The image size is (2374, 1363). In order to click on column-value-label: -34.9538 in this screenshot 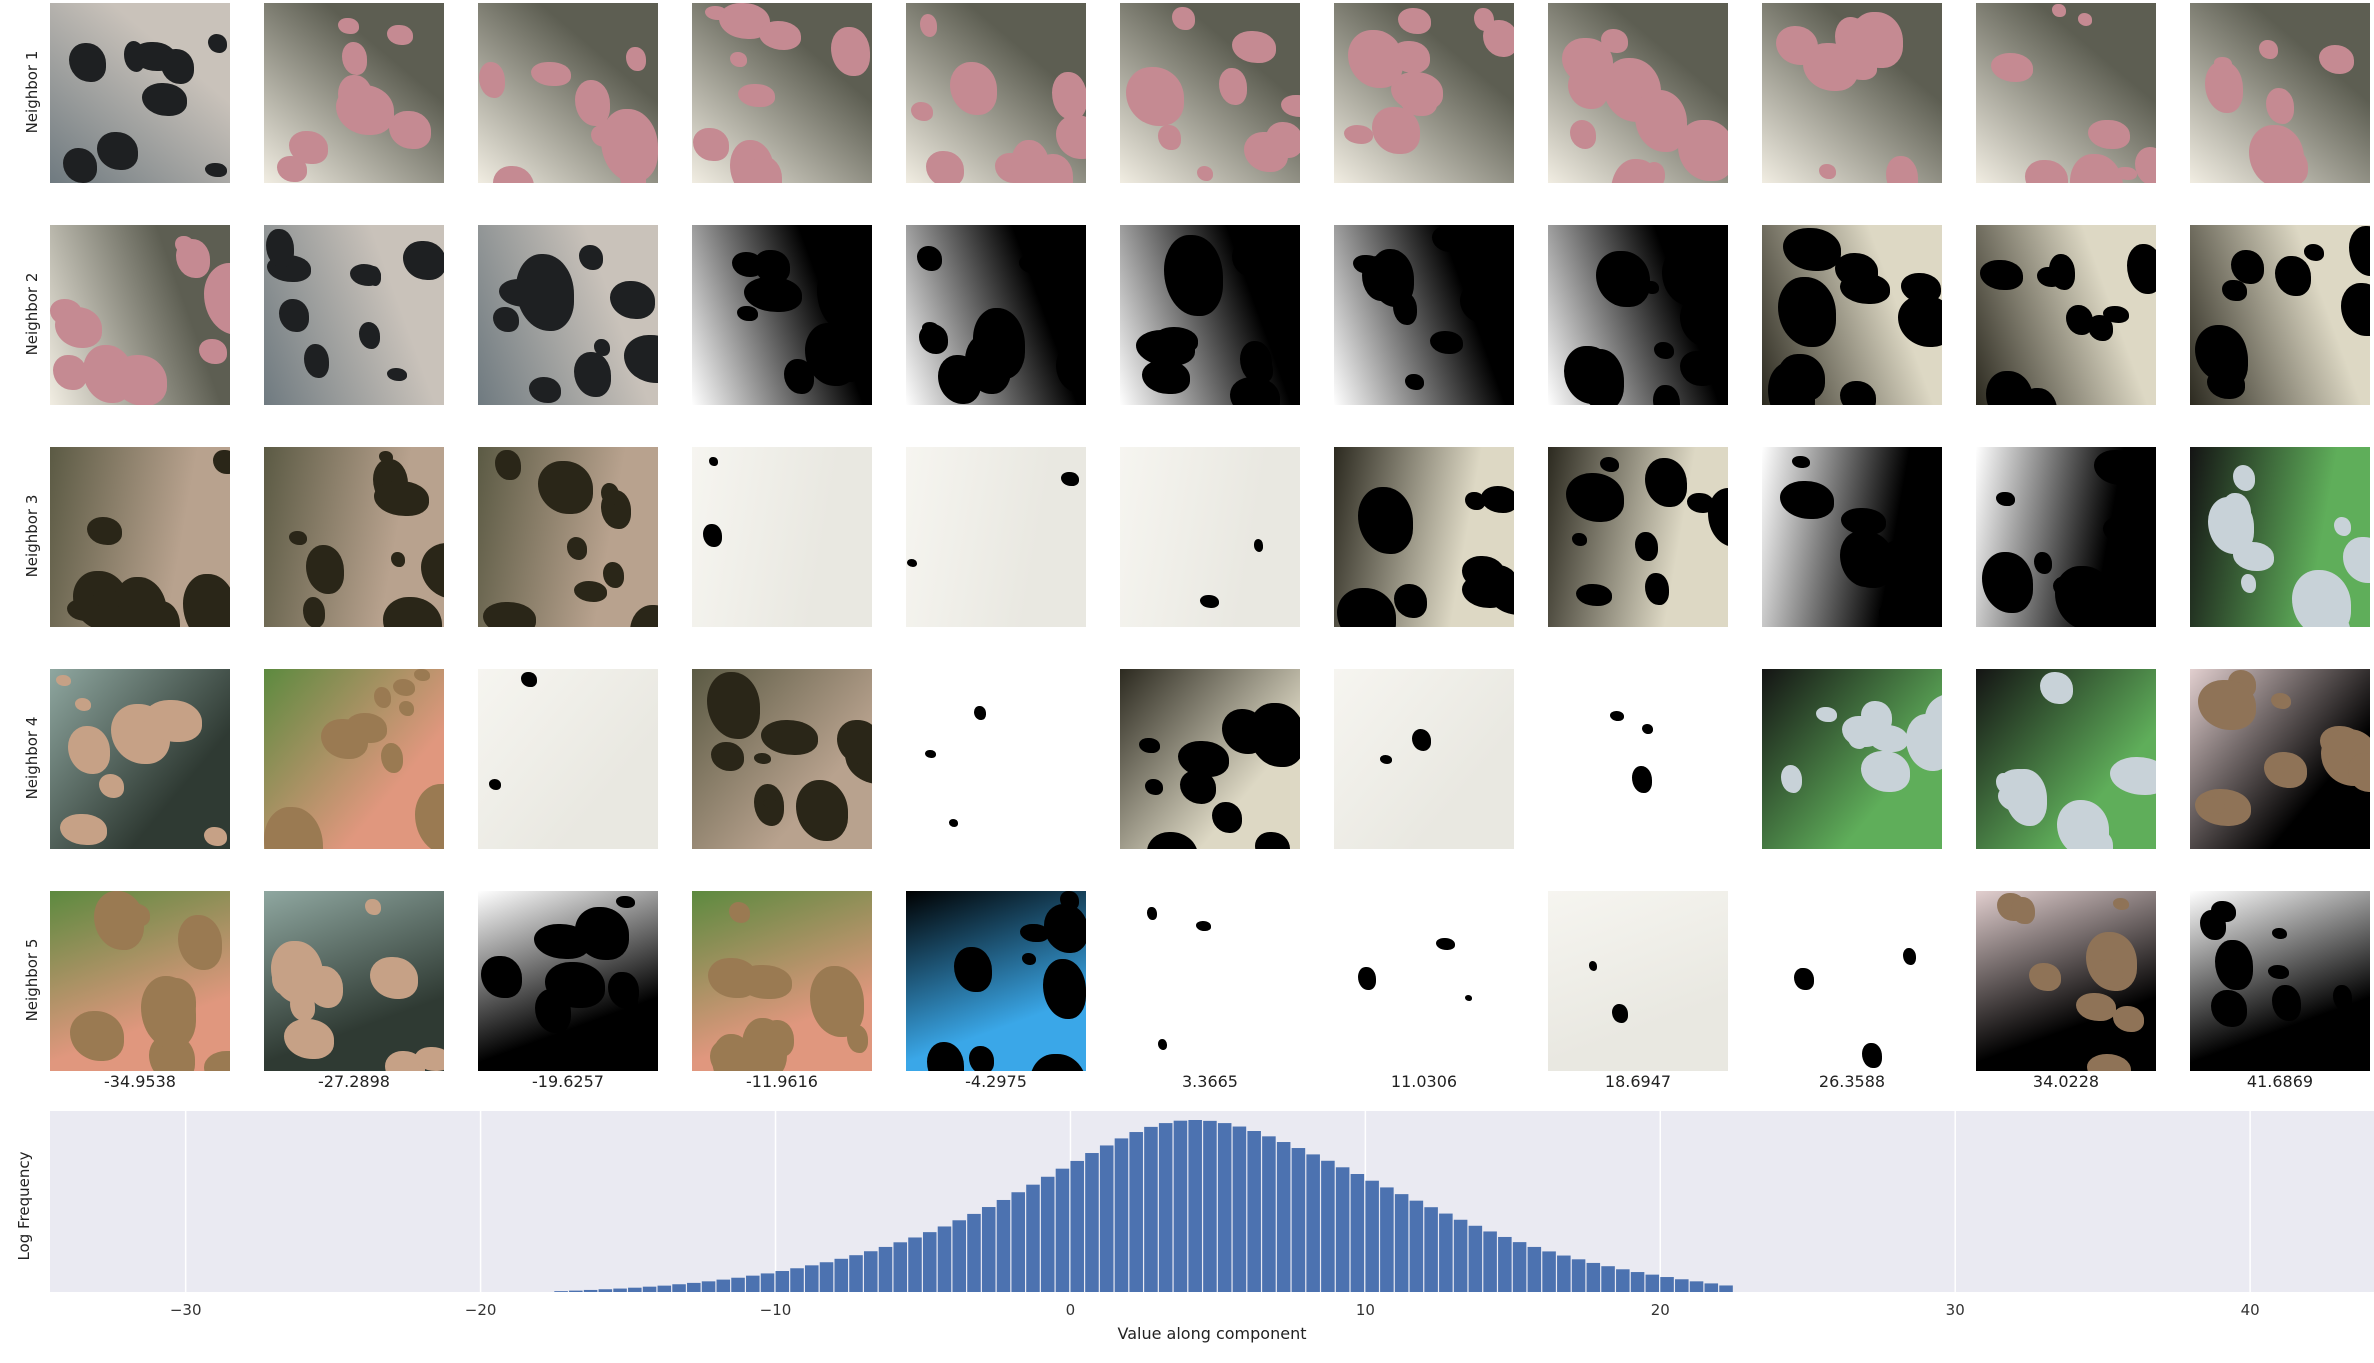, I will do `click(140, 1081)`.